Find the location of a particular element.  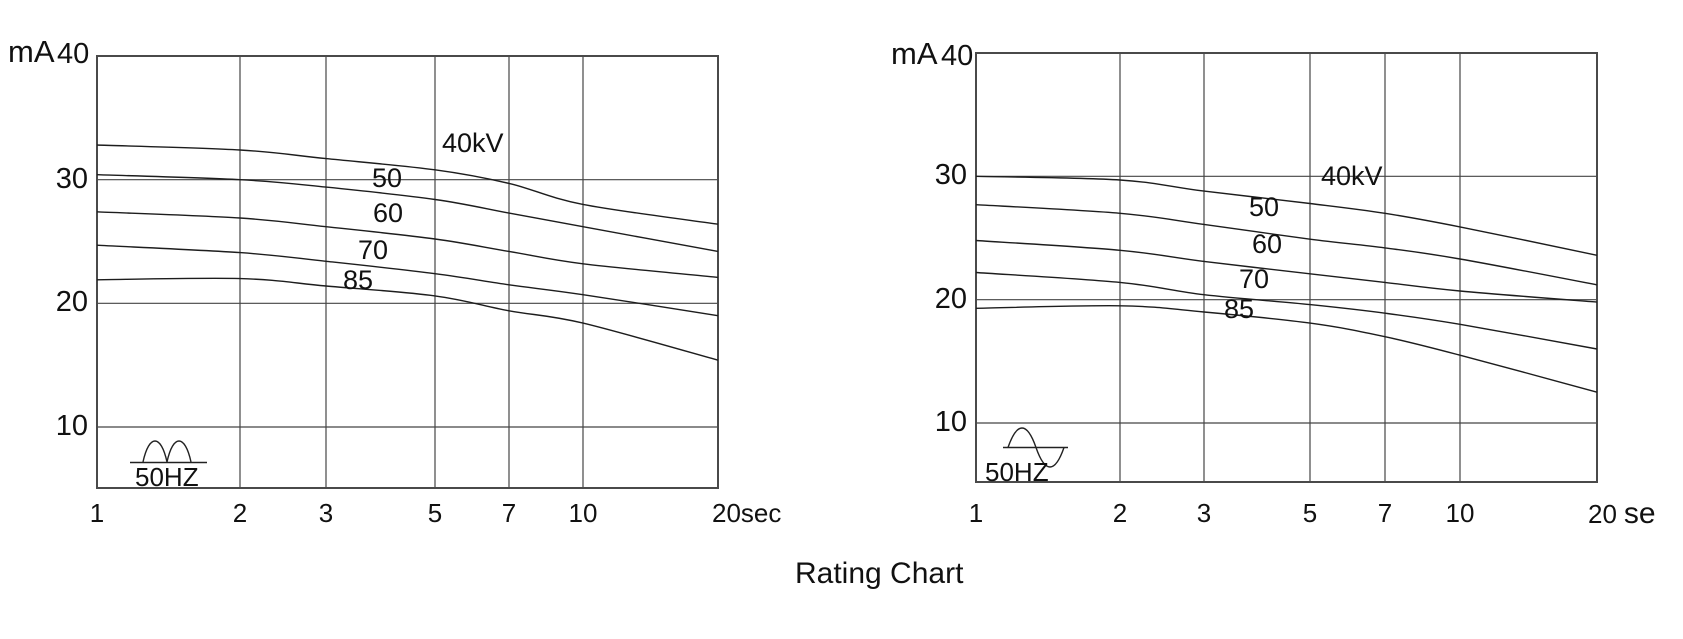

right-x-tick-10: 10 is located at coordinates (1460, 513).